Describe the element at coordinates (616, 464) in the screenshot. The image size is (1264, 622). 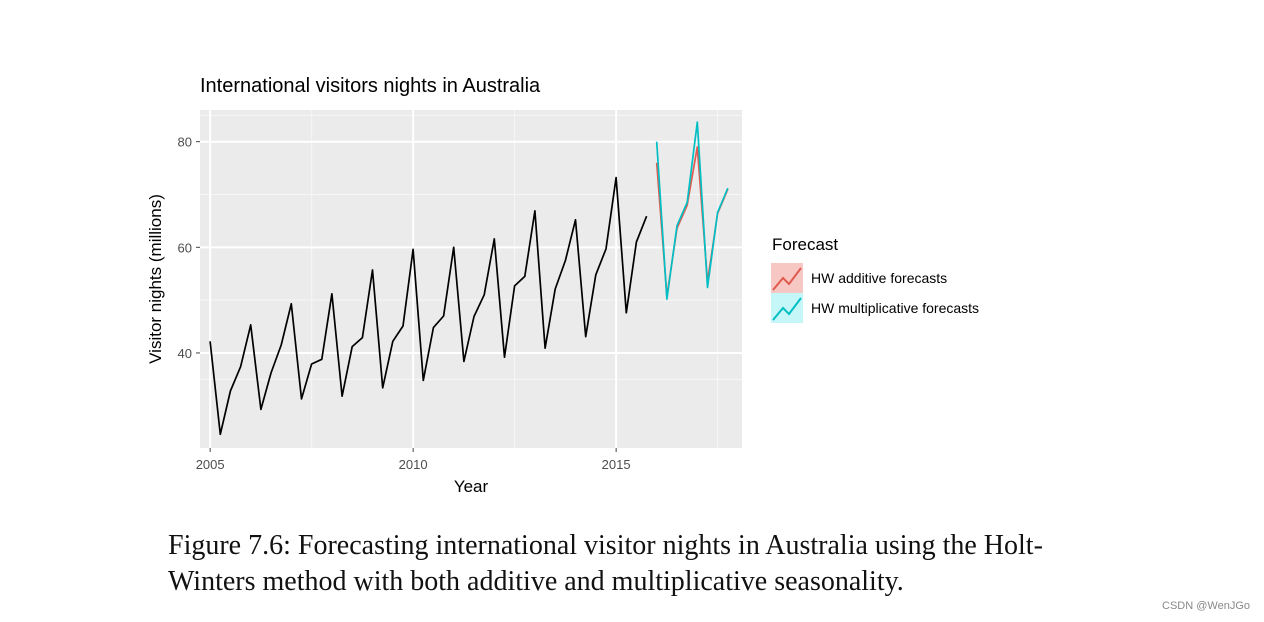
I see `x-tick-label: 2015` at that location.